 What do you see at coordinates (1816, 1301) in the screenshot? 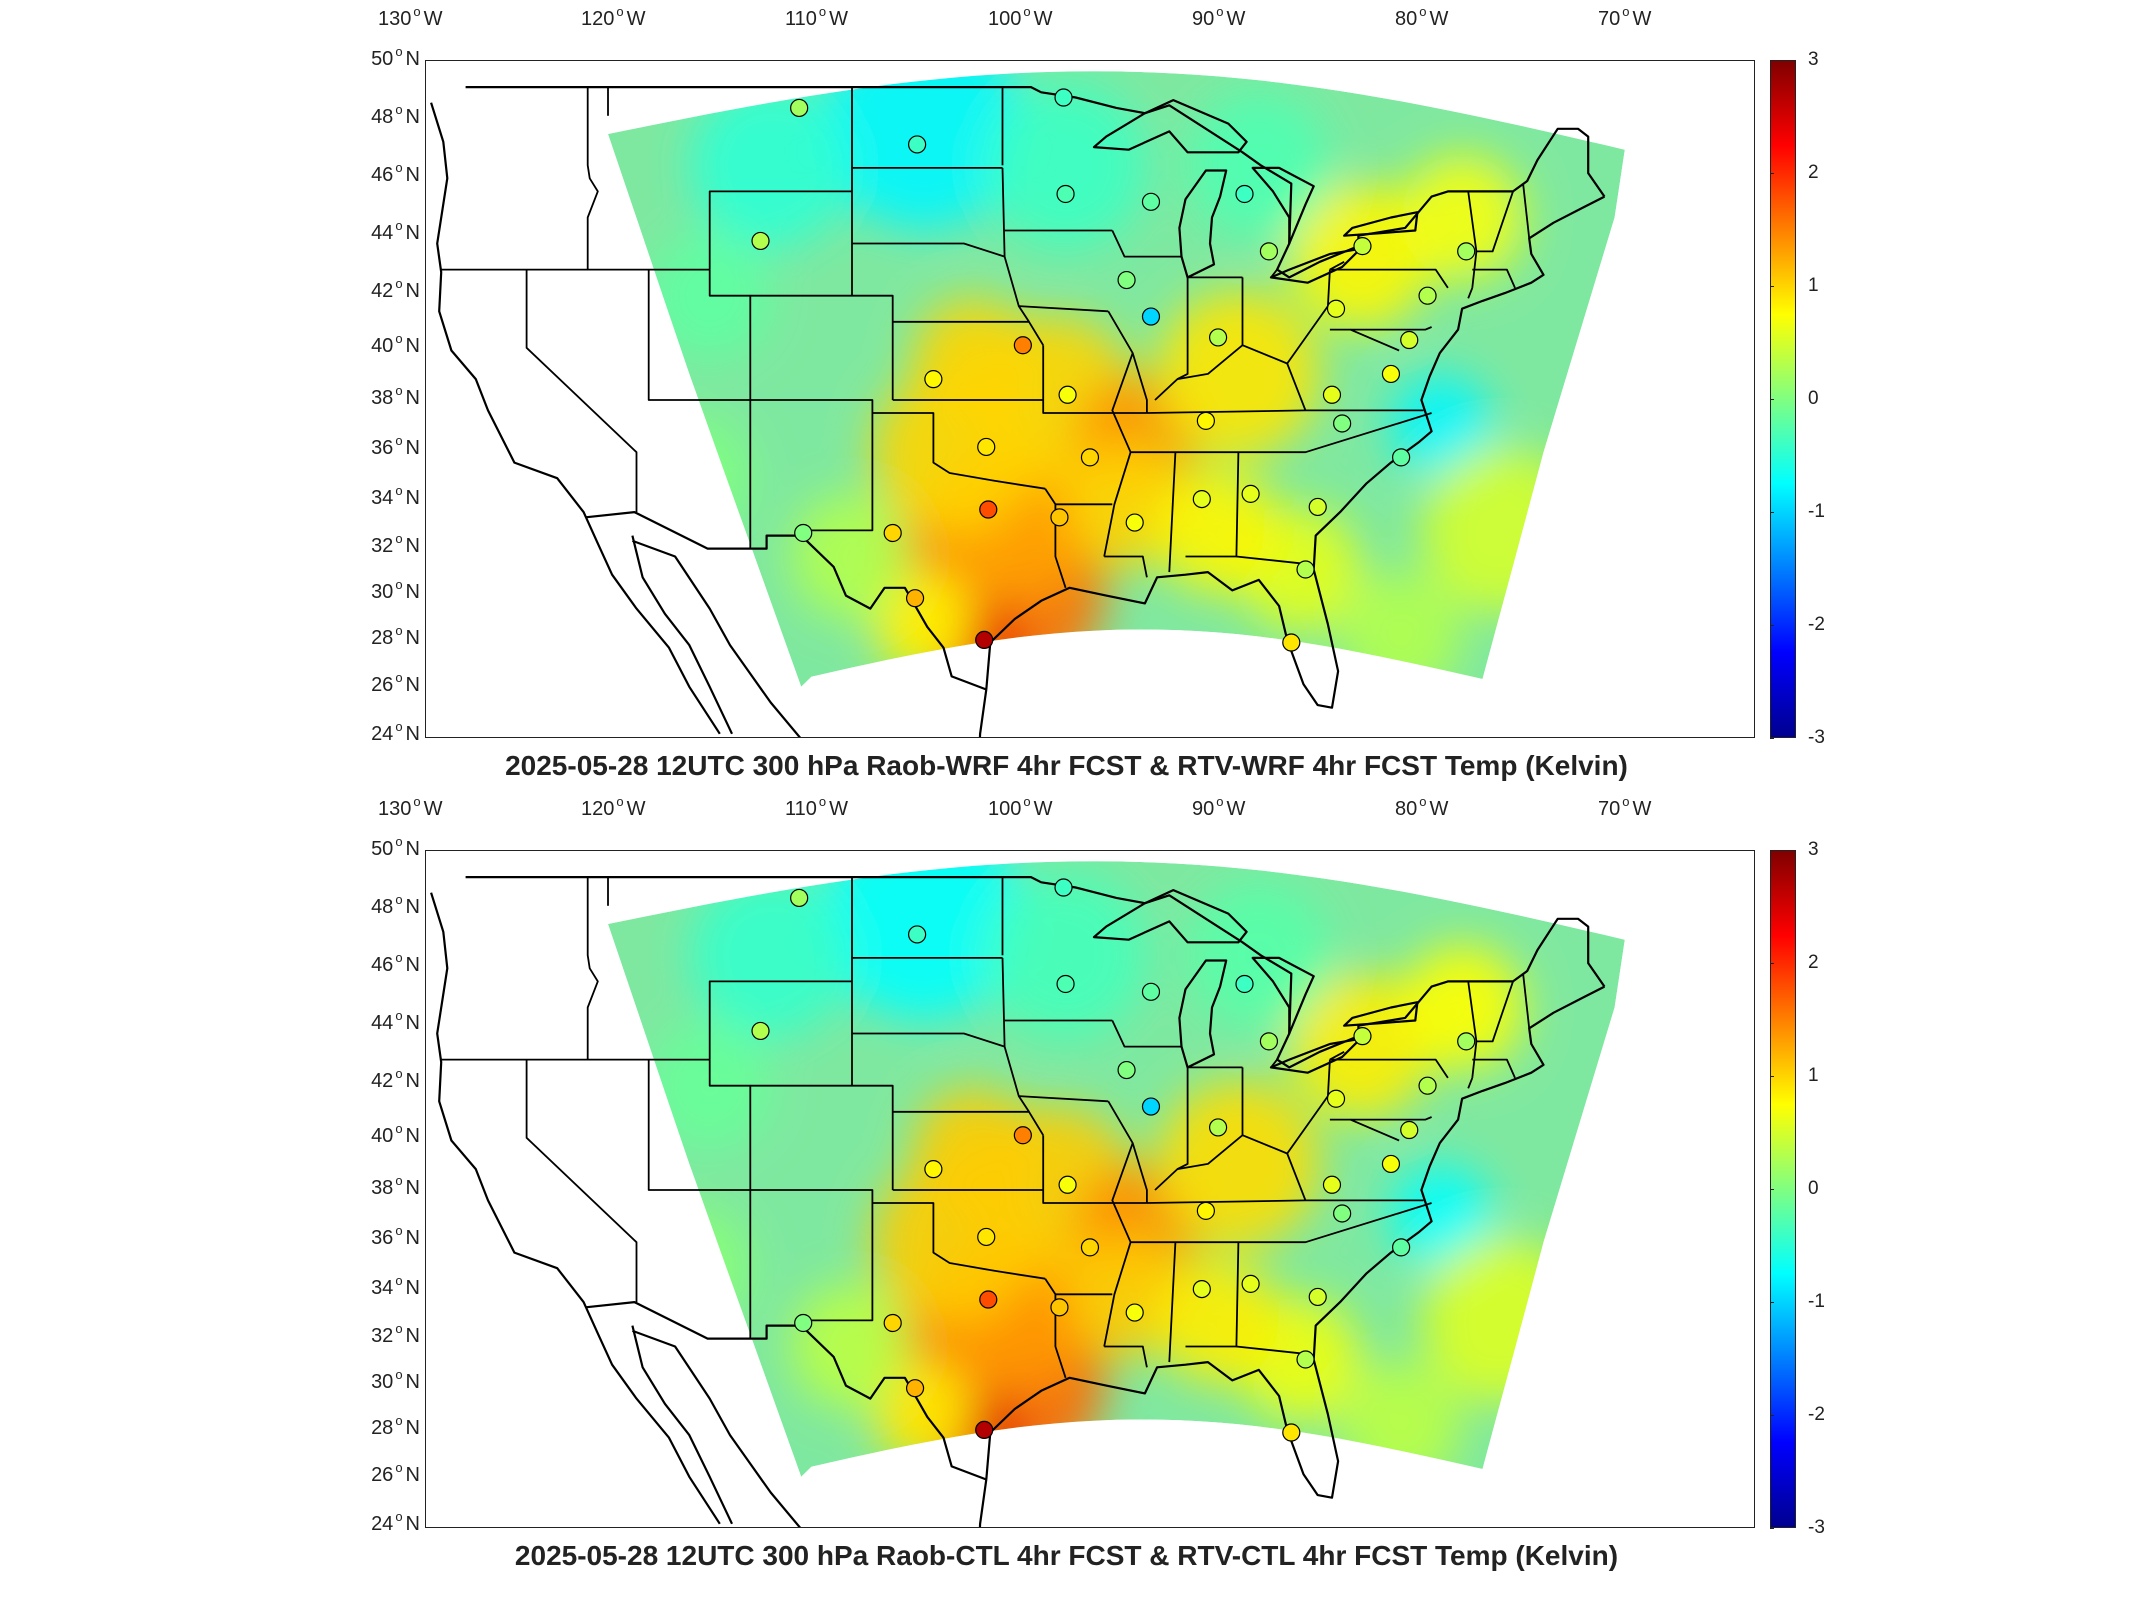
I see `colorbar-tick-label: -1` at bounding box center [1816, 1301].